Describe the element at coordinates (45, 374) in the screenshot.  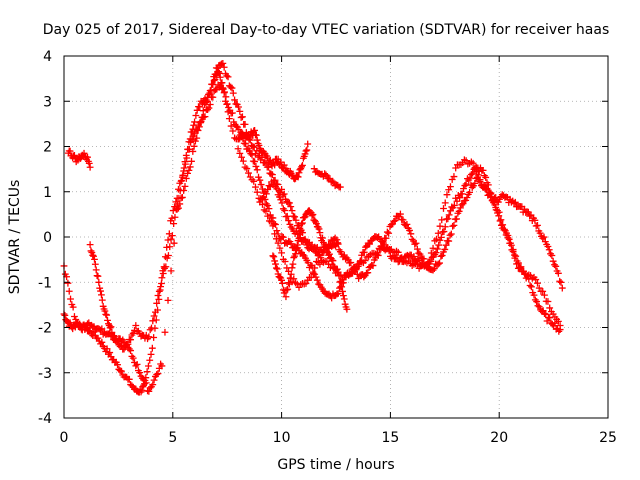
I see `y-tick-label: -3` at that location.